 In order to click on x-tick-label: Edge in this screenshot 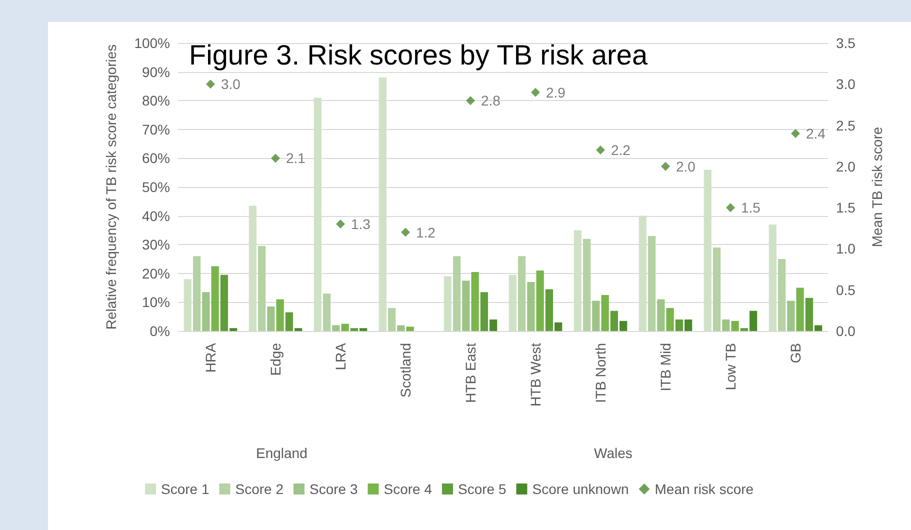, I will do `click(276, 359)`.